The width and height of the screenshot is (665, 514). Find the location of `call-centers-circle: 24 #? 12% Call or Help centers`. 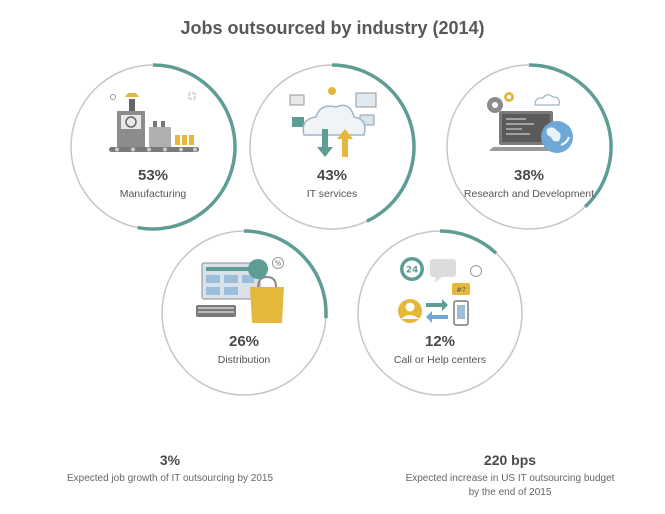

call-centers-circle: 24 #? 12% Call or Help centers is located at coordinates (440, 313).